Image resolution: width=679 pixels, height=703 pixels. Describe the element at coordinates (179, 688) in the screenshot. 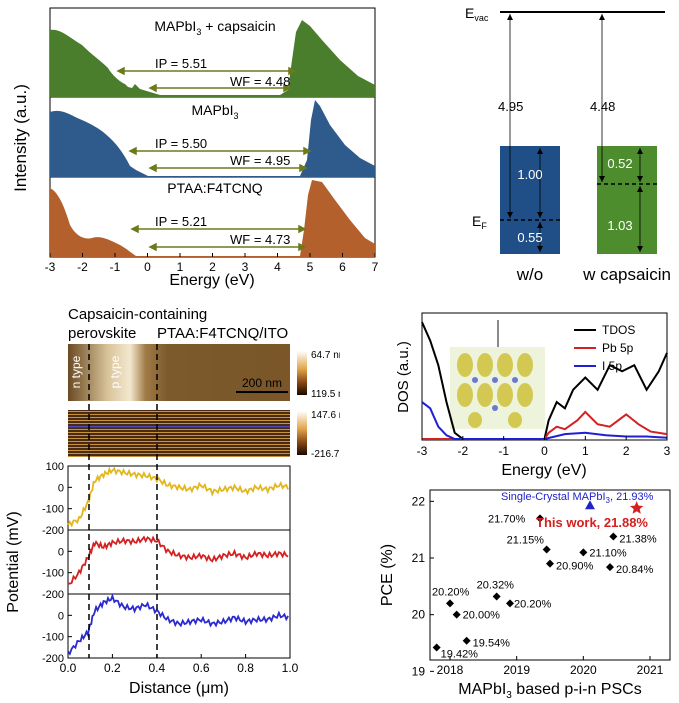

I see `distance-x-label: Distance (μm)` at that location.